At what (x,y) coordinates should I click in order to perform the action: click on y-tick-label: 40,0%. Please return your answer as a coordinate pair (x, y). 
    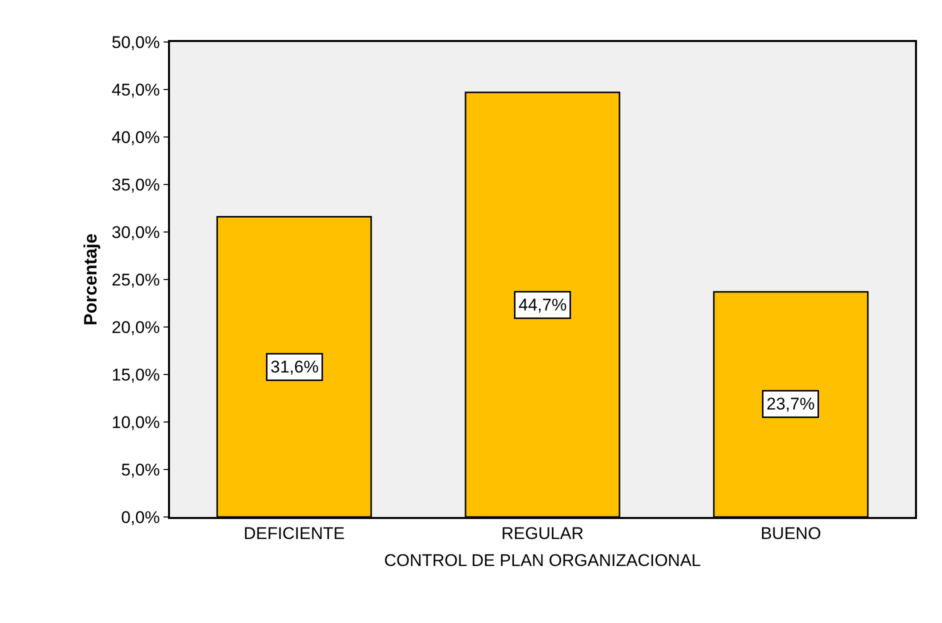
    Looking at the image, I should click on (136, 137).